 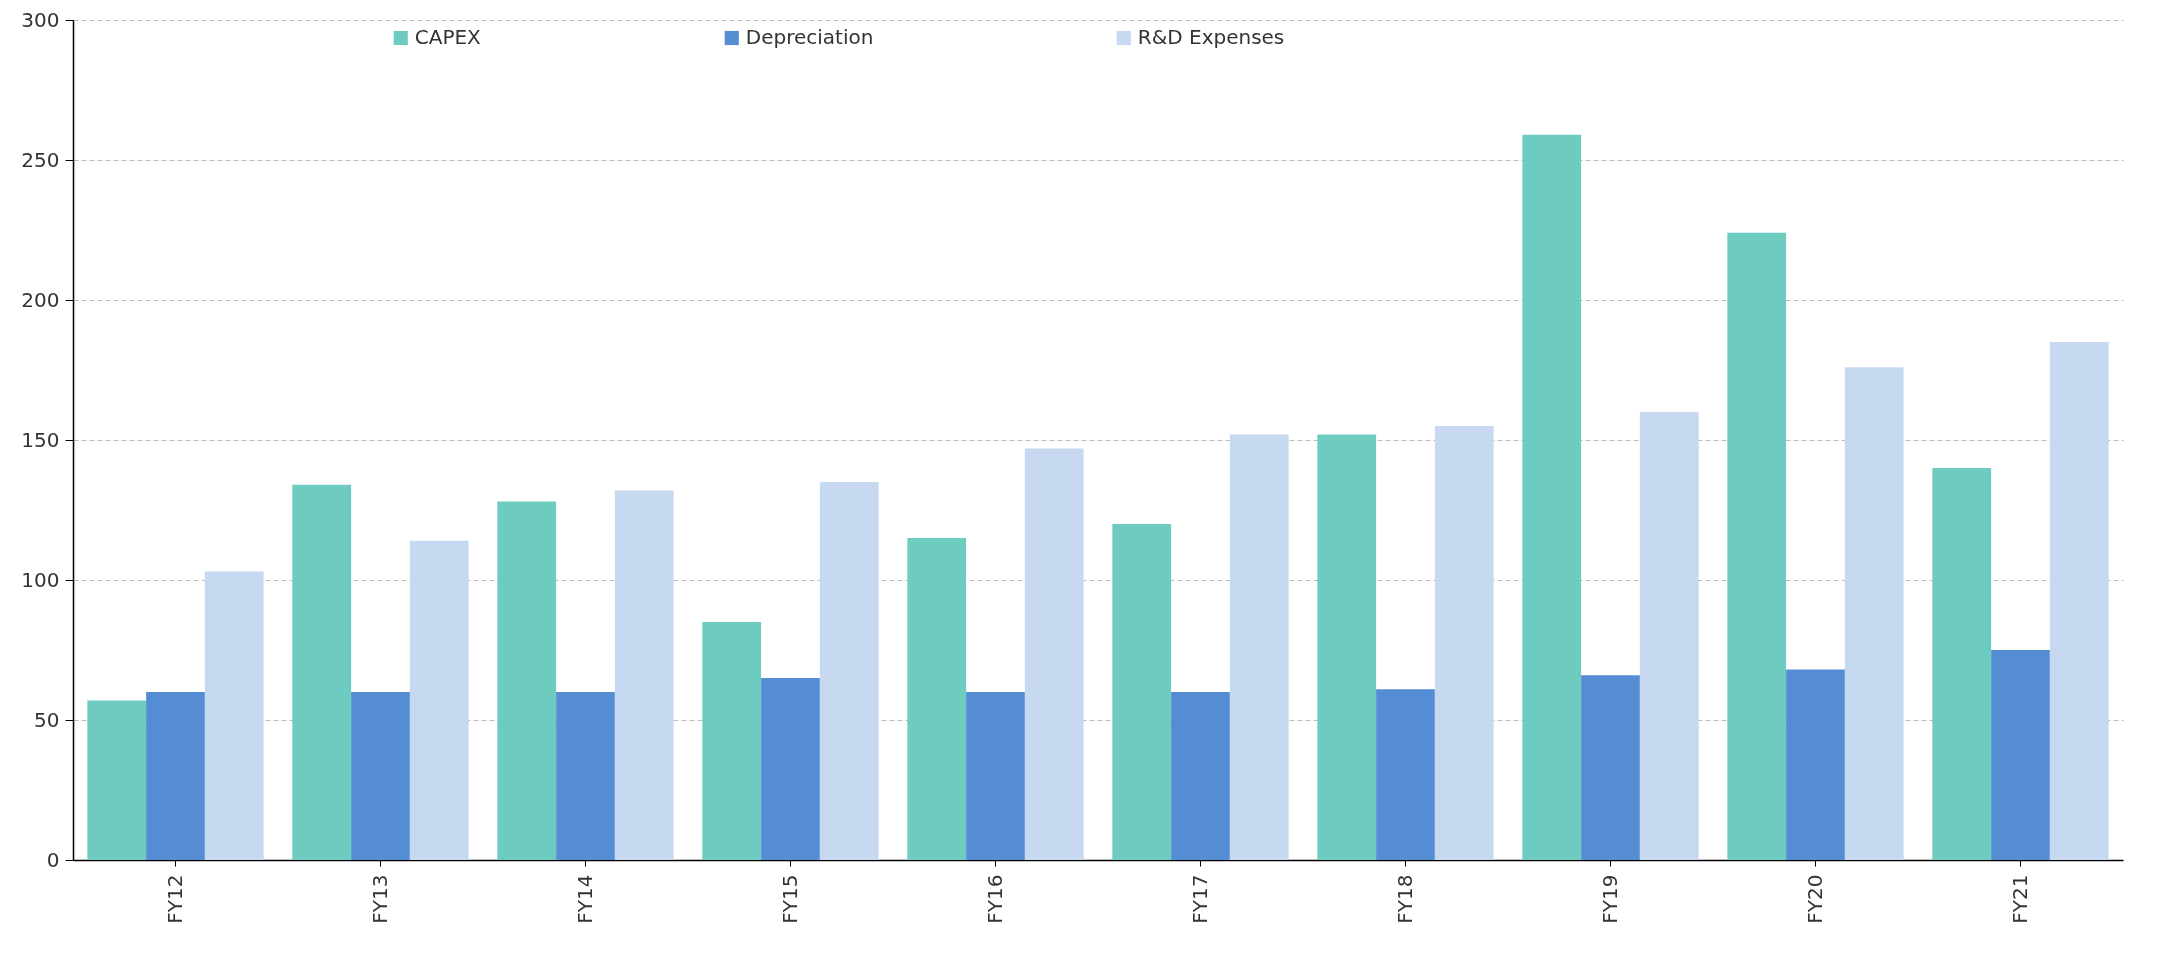 I want to click on y-tick-label: 300, so click(x=40, y=19).